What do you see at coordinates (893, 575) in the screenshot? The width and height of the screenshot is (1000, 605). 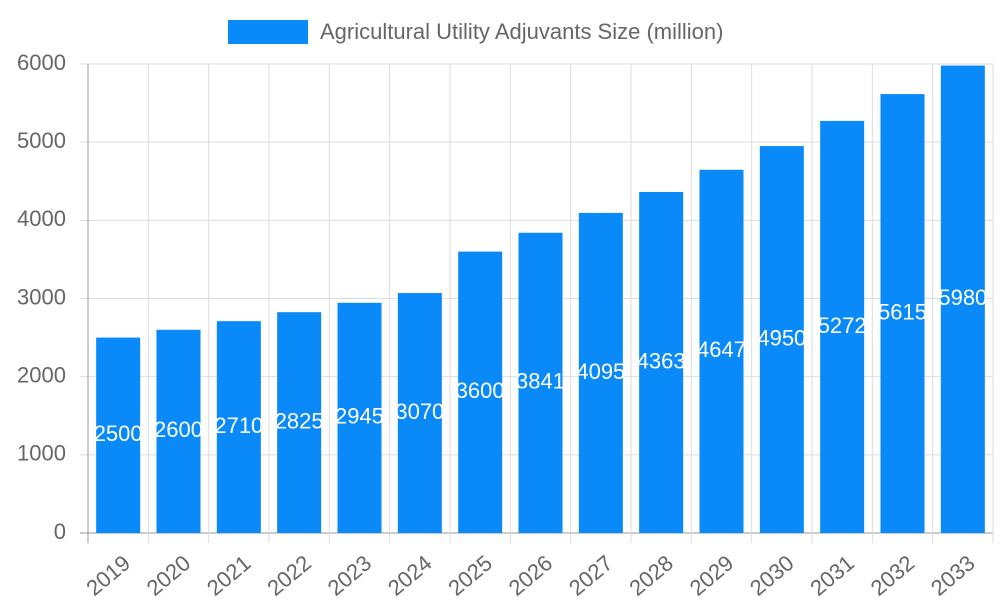 I see `x-tick-label: 2032` at bounding box center [893, 575].